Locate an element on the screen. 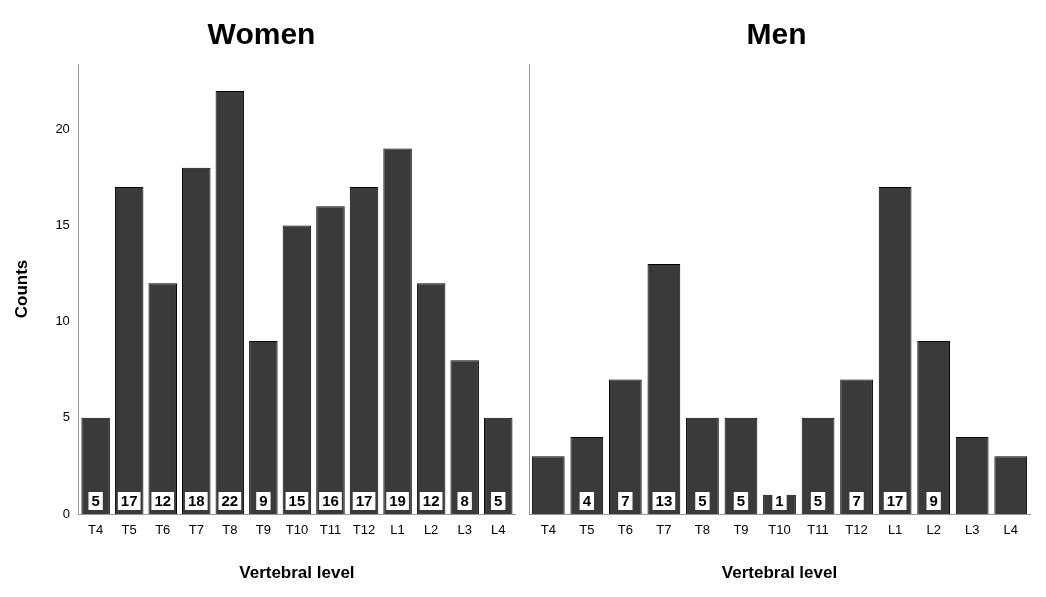  chart-title: Women is located at coordinates (261, 34).